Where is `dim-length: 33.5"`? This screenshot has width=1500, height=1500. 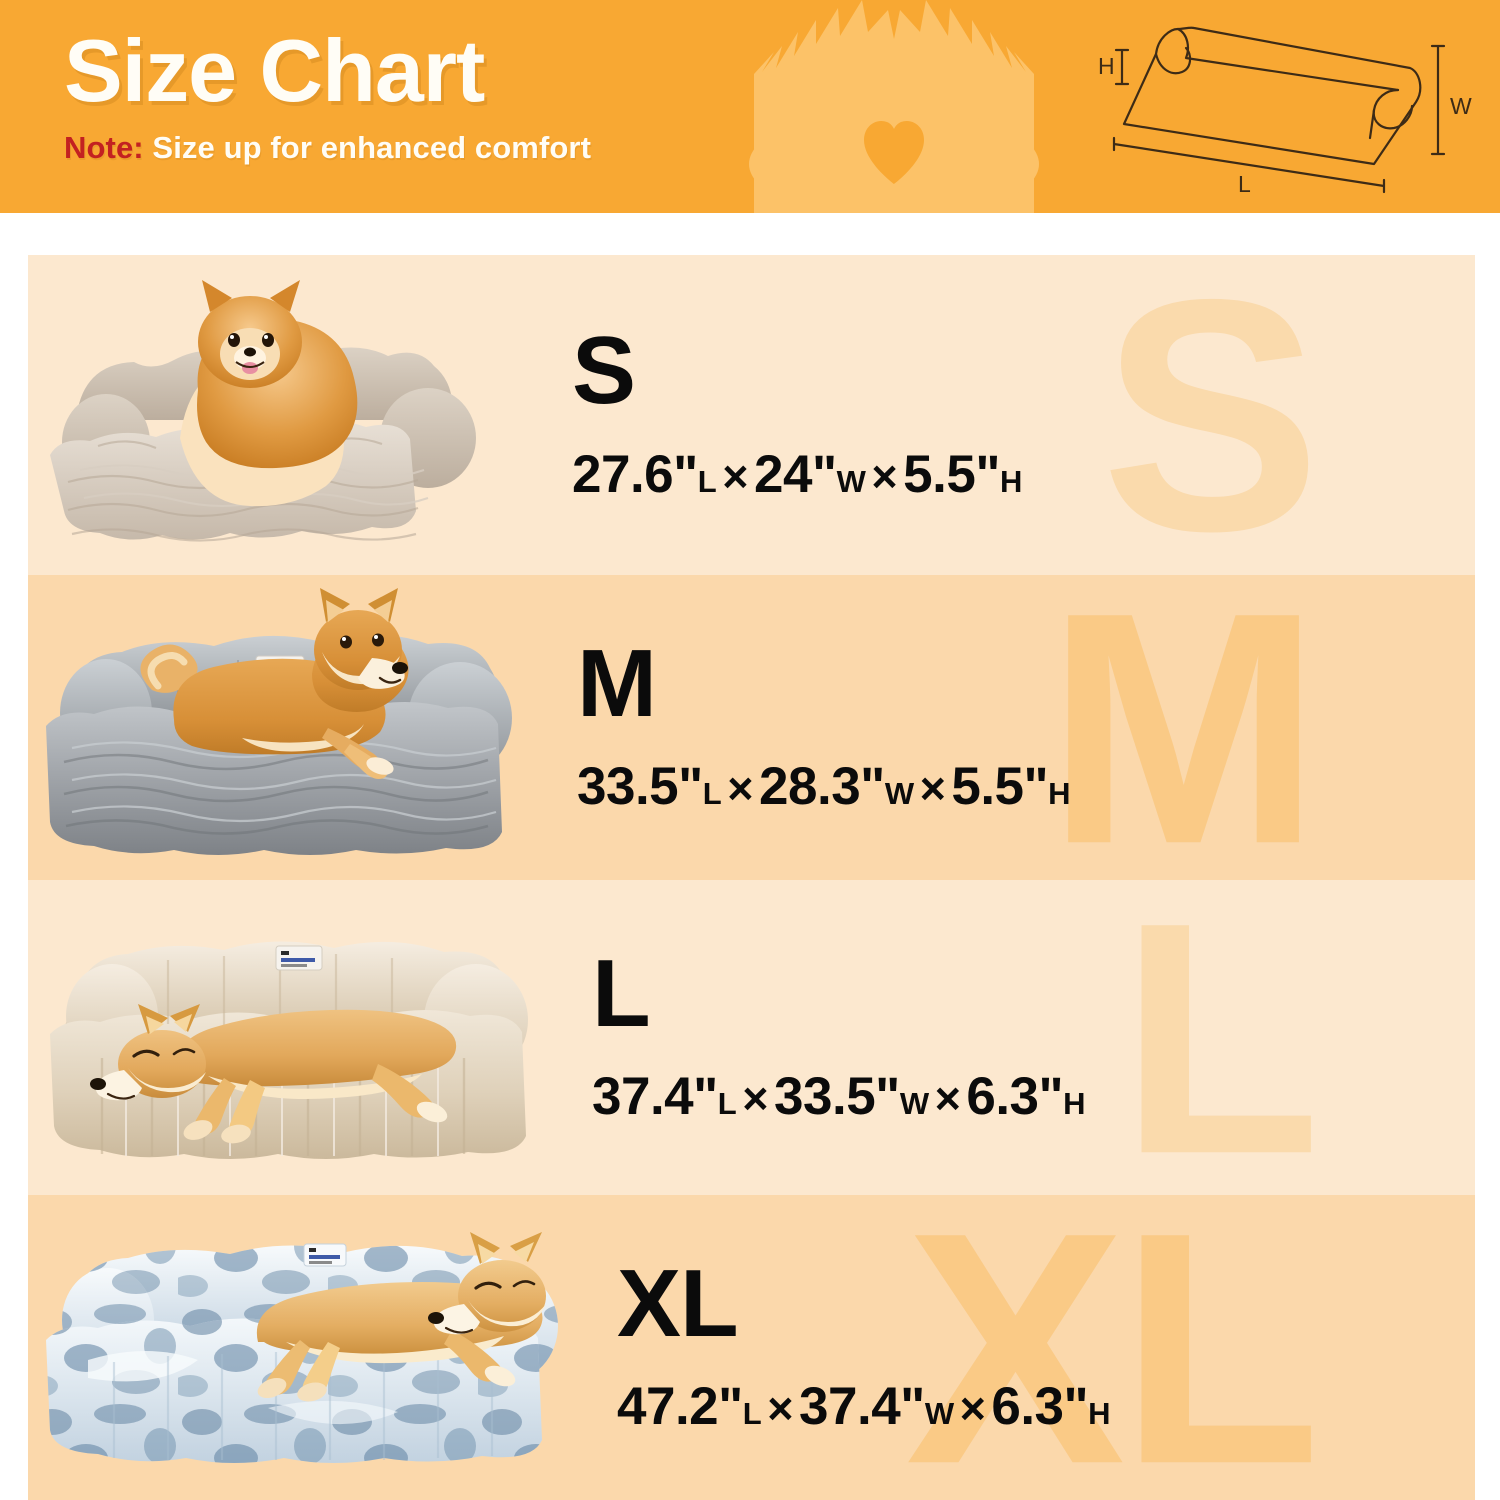
dim-length: 33.5" is located at coordinates (640, 787).